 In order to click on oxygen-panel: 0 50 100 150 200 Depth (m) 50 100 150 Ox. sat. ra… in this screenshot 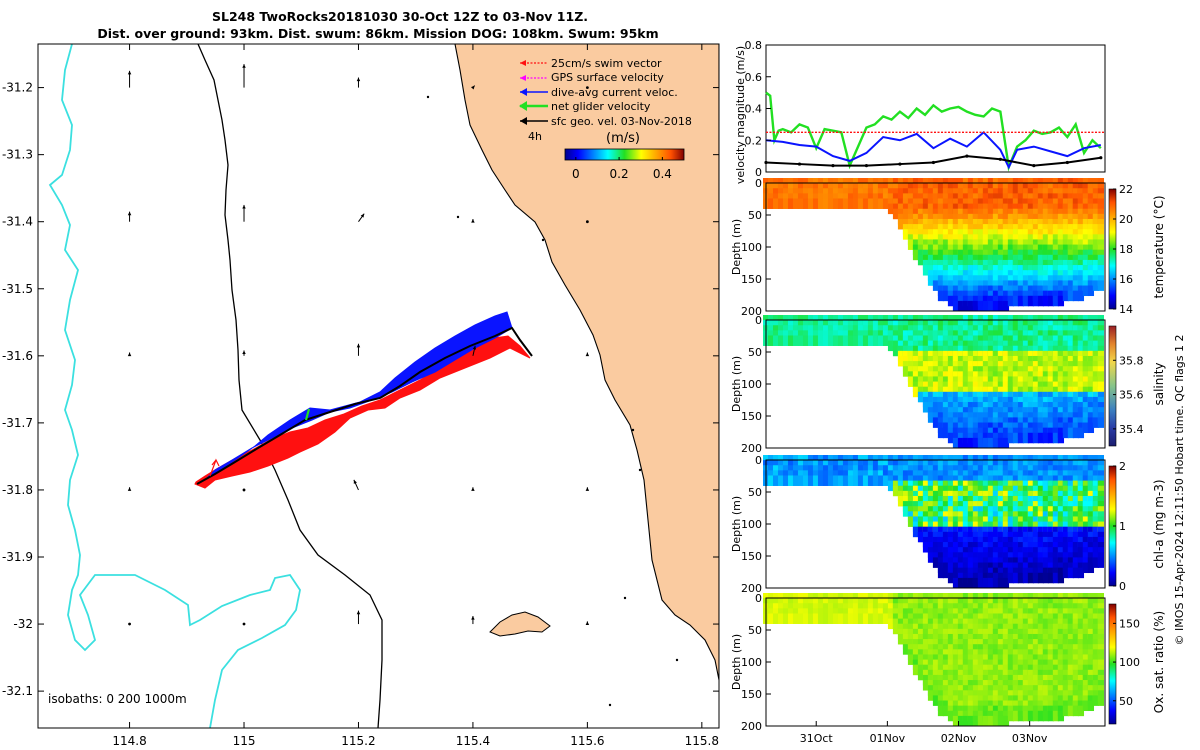, I will do `click(948, 662)`.